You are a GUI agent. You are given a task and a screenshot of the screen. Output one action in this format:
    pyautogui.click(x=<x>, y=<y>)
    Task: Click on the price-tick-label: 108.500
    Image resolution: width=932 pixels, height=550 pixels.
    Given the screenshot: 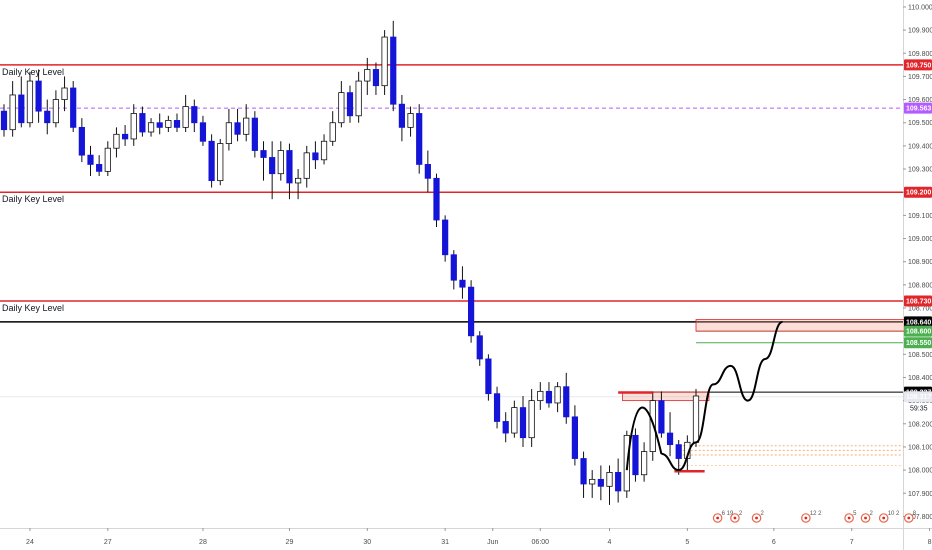 What is the action you would take?
    pyautogui.click(x=920, y=355)
    